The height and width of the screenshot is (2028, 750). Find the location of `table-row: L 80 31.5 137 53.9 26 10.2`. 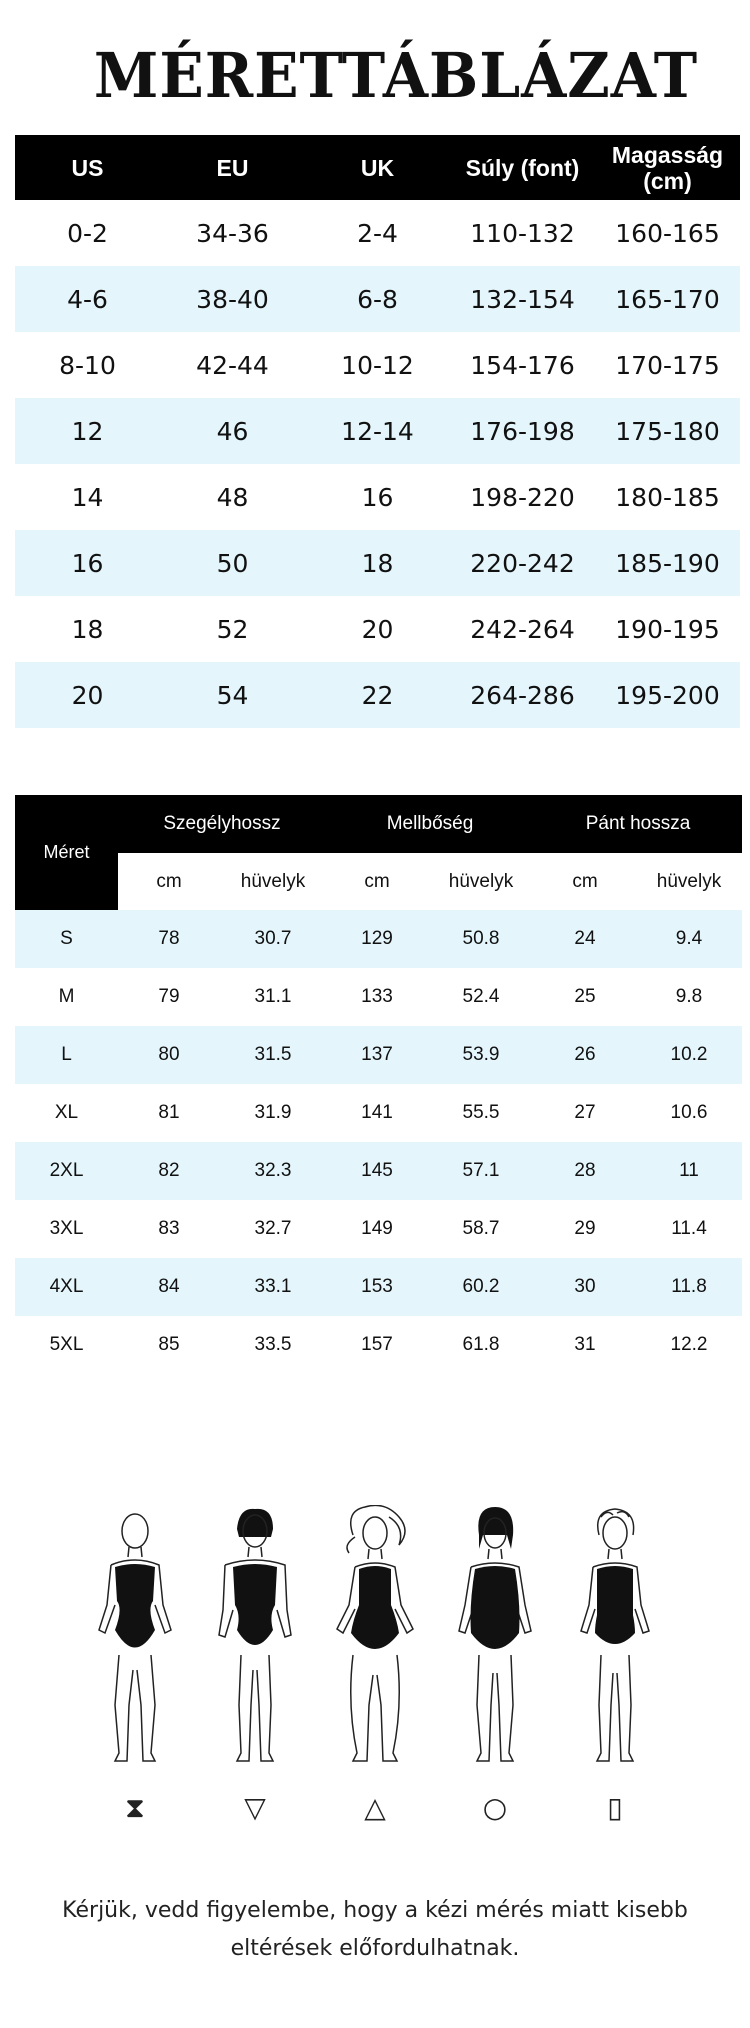

table-row: L 80 31.5 137 53.9 26 10.2 is located at coordinates (378, 1055).